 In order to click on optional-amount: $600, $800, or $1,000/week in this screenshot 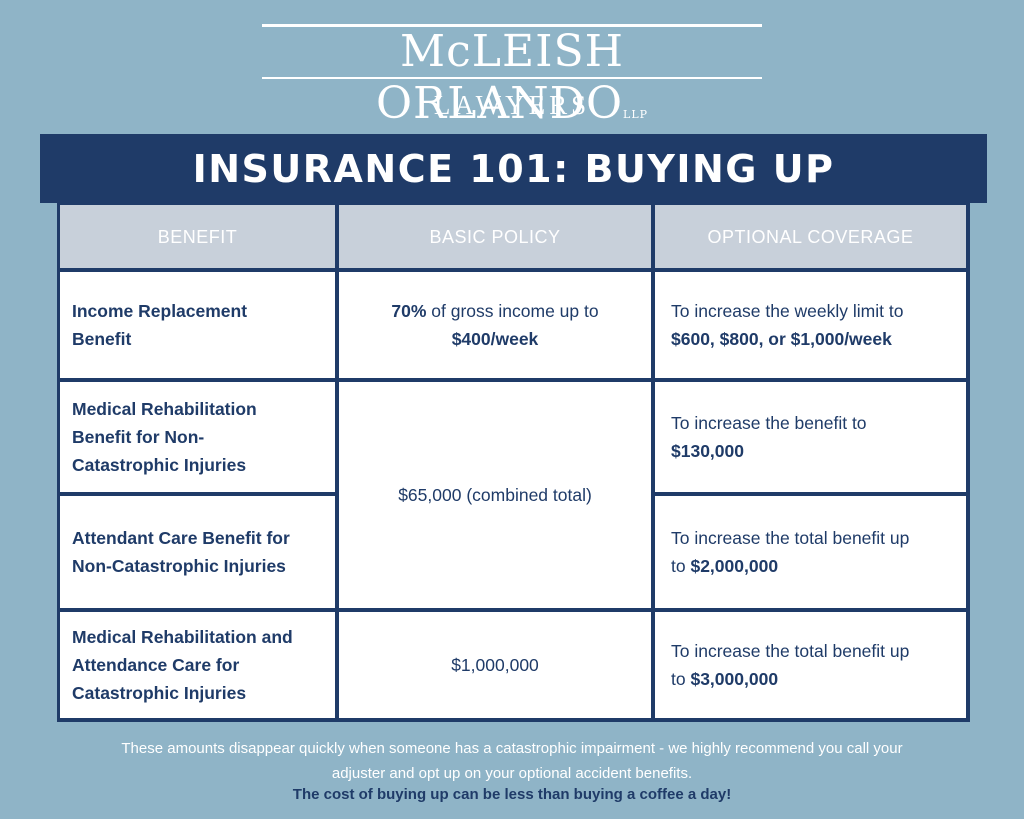, I will do `click(781, 339)`.